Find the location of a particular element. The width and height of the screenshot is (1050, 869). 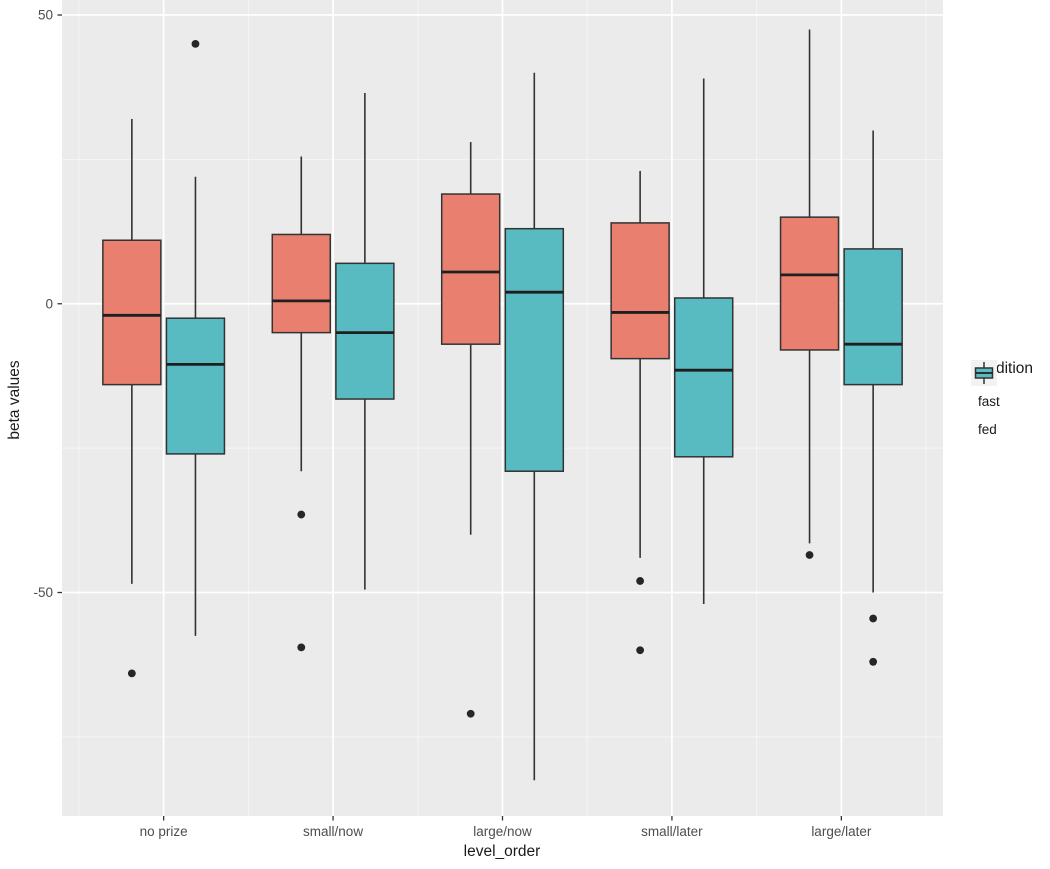

legend: condition fast fed is located at coordinates (1002, 401).